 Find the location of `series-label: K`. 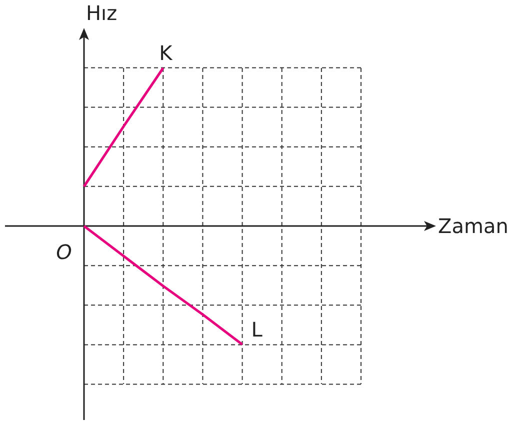

series-label: K is located at coordinates (166, 53).